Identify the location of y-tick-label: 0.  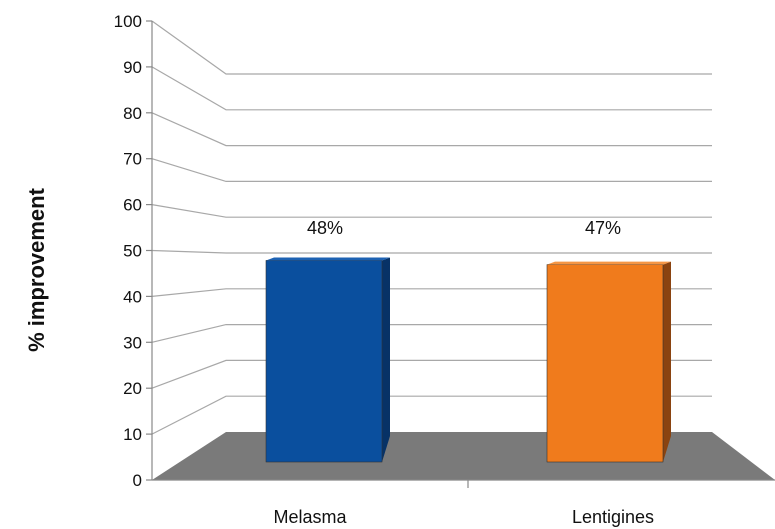
(137, 480).